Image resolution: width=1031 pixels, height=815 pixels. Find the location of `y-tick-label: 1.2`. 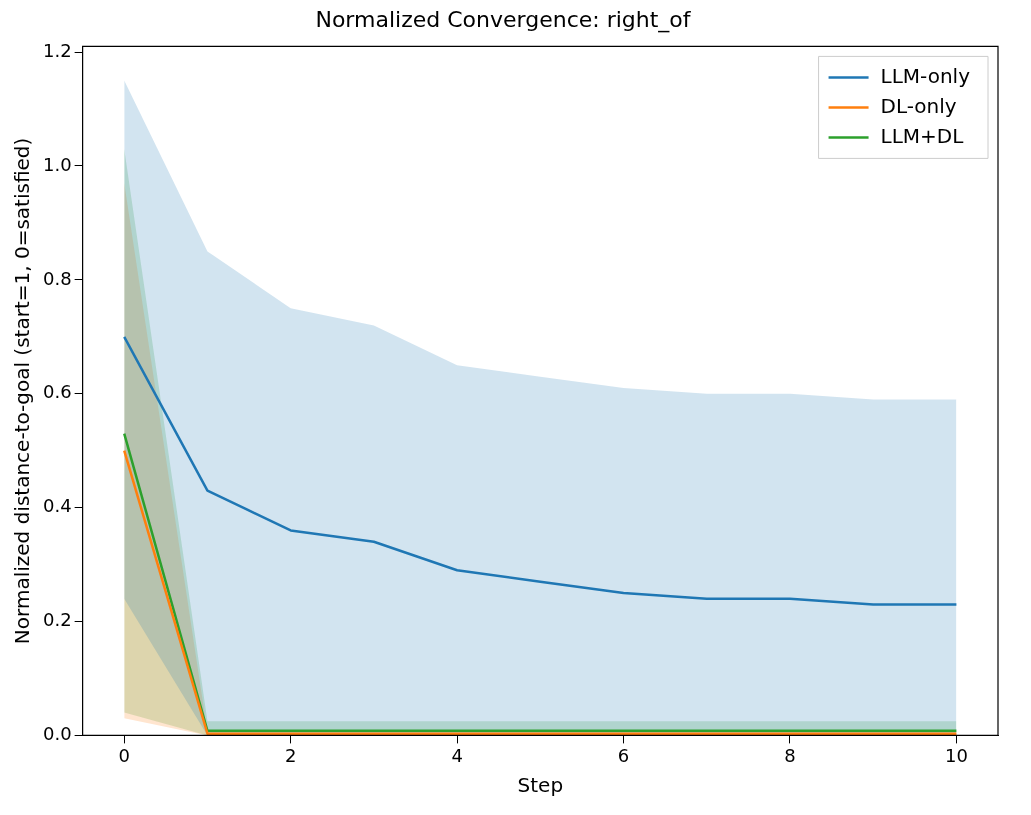

y-tick-label: 1.2 is located at coordinates (57, 50).